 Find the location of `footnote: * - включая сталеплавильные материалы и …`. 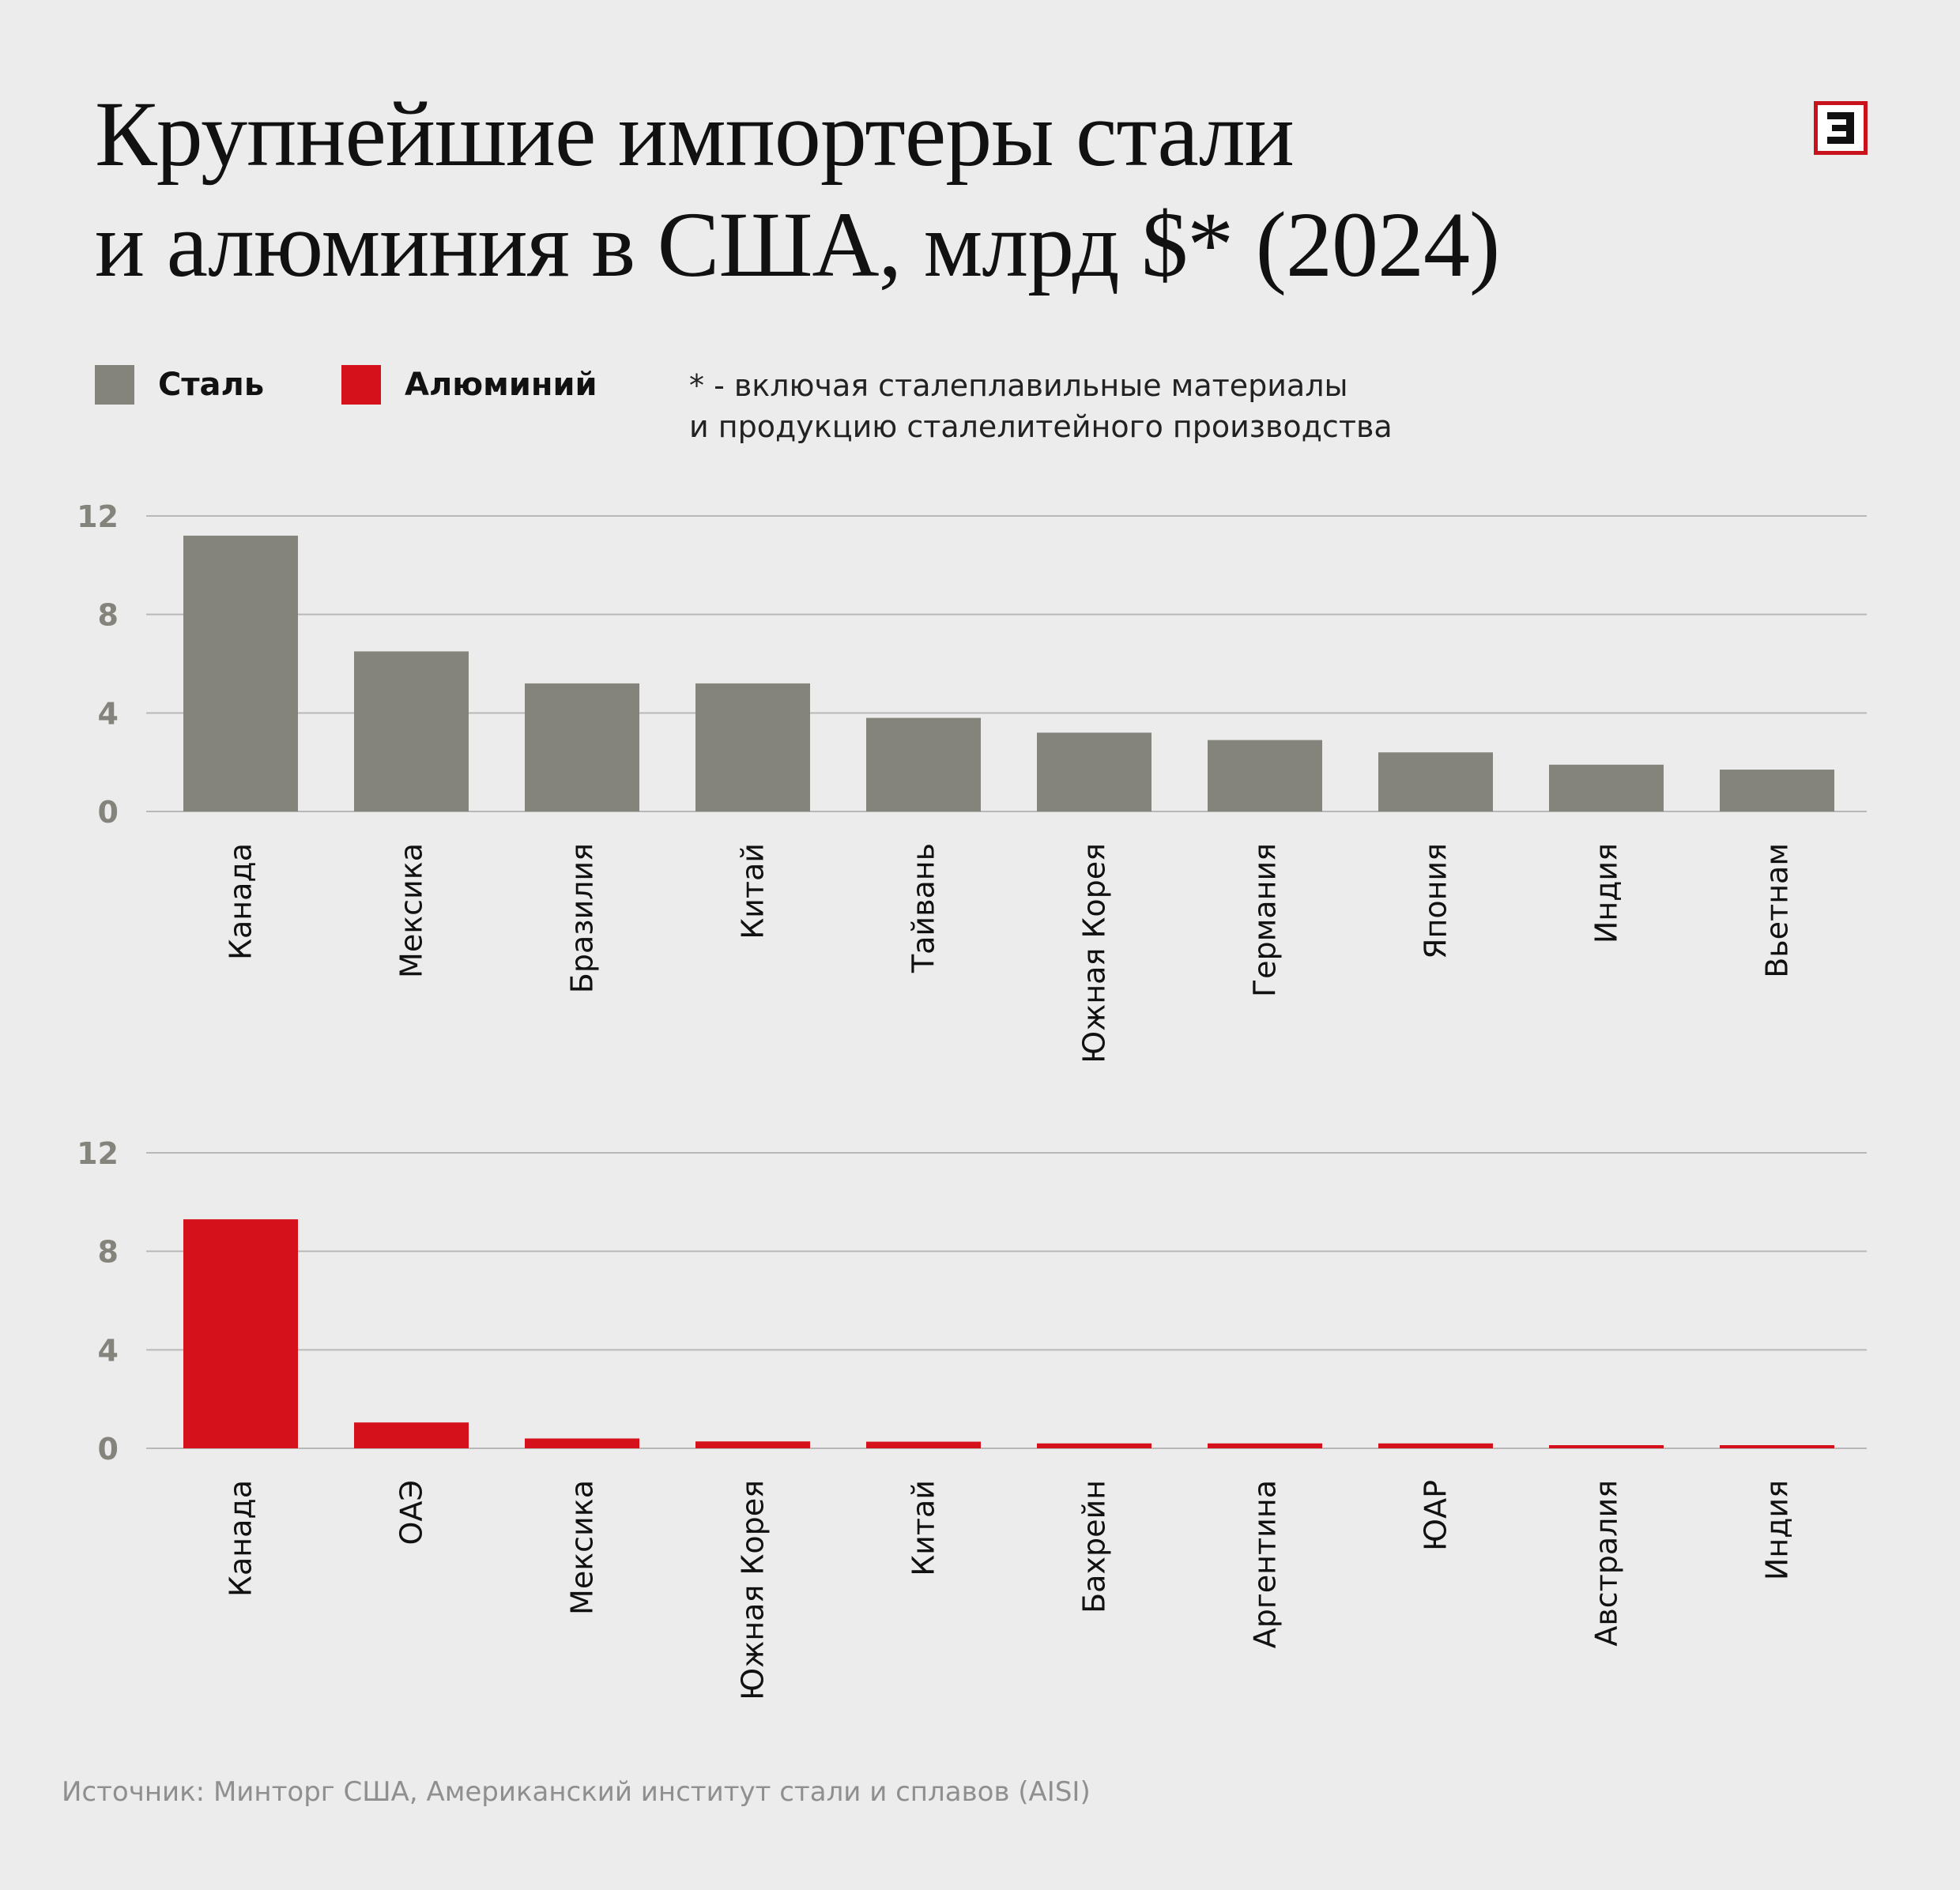

footnote: * - включая сталеплавильные материалы и … is located at coordinates (1041, 406).